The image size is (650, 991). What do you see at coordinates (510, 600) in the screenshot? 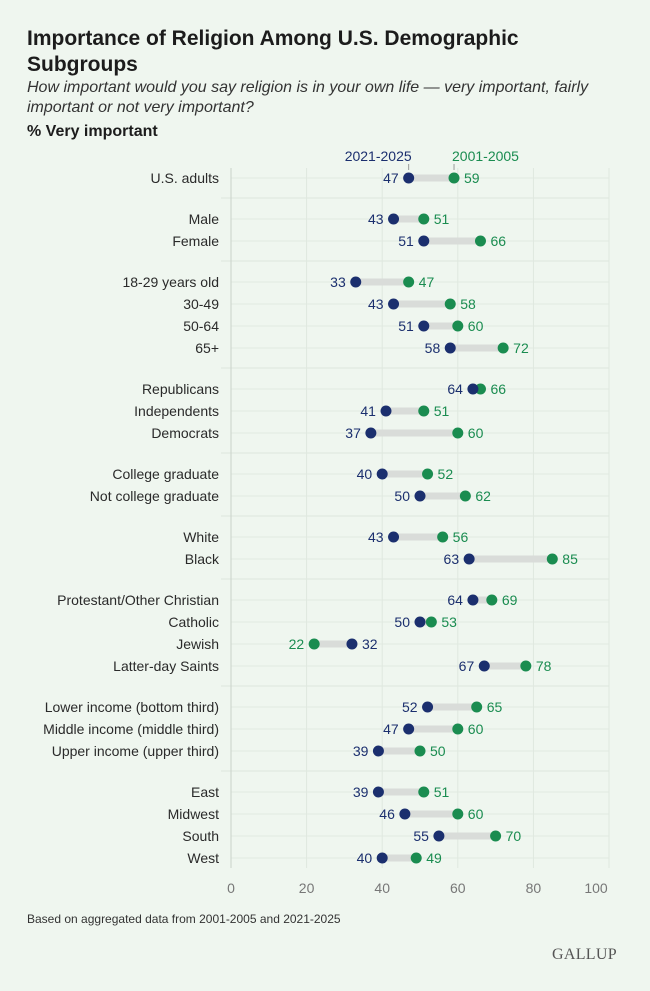
I see `value-2001-2005: 69` at bounding box center [510, 600].